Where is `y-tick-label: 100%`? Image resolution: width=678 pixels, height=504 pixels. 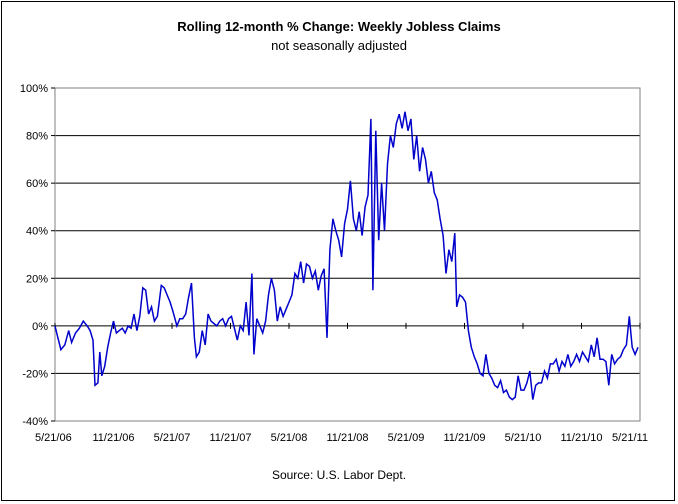
y-tick-label: 100% is located at coordinates (34, 89).